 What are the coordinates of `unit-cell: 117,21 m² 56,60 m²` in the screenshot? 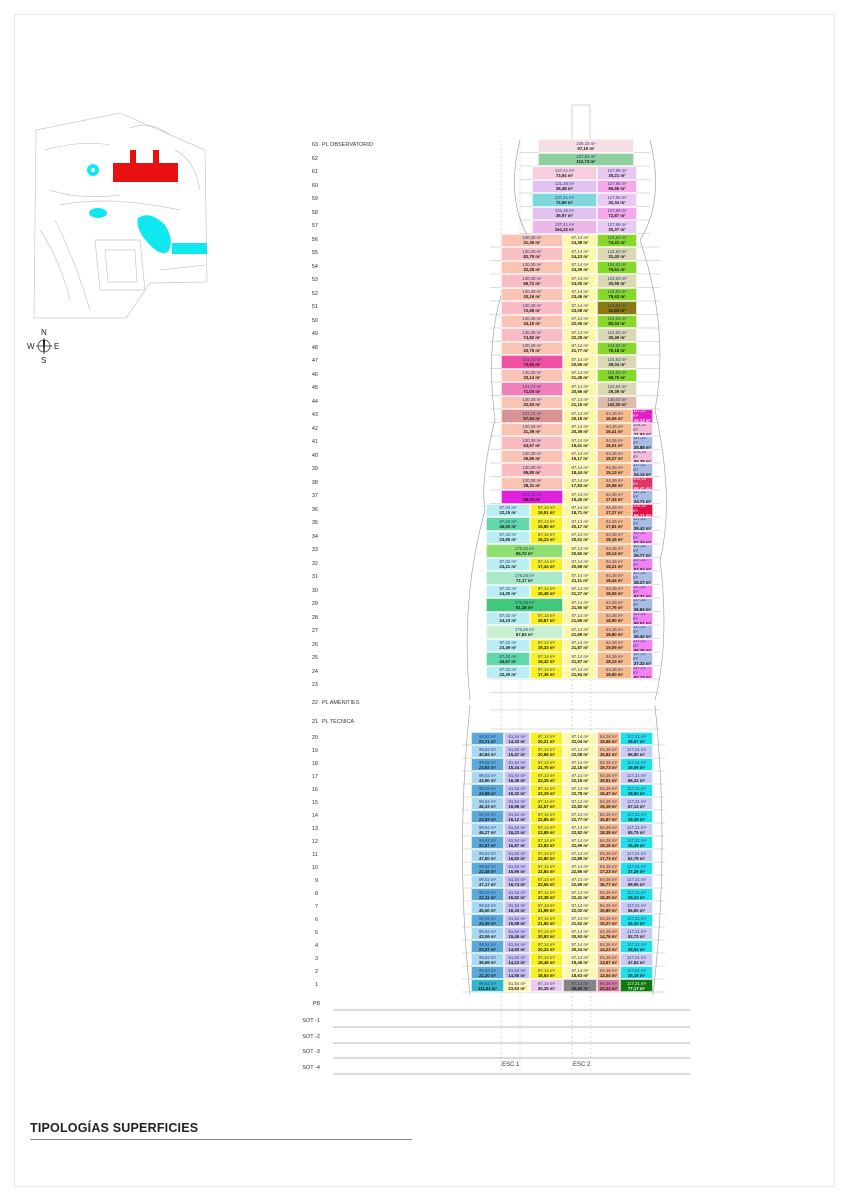 It's located at (636, 907).